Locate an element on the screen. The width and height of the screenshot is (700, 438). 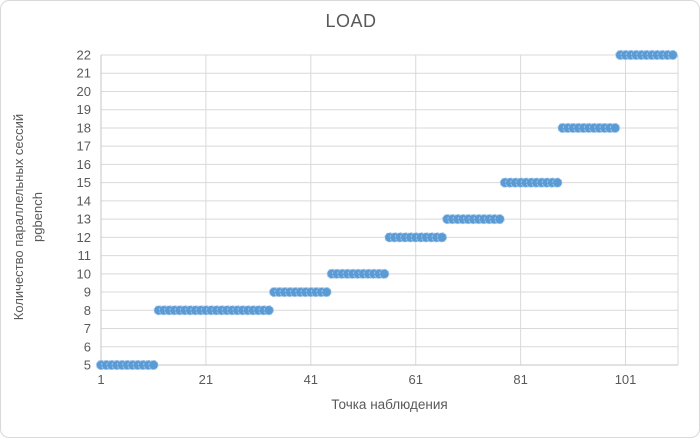
y-axis-title-line1: Количество параллельных сессий is located at coordinates (18, 217).